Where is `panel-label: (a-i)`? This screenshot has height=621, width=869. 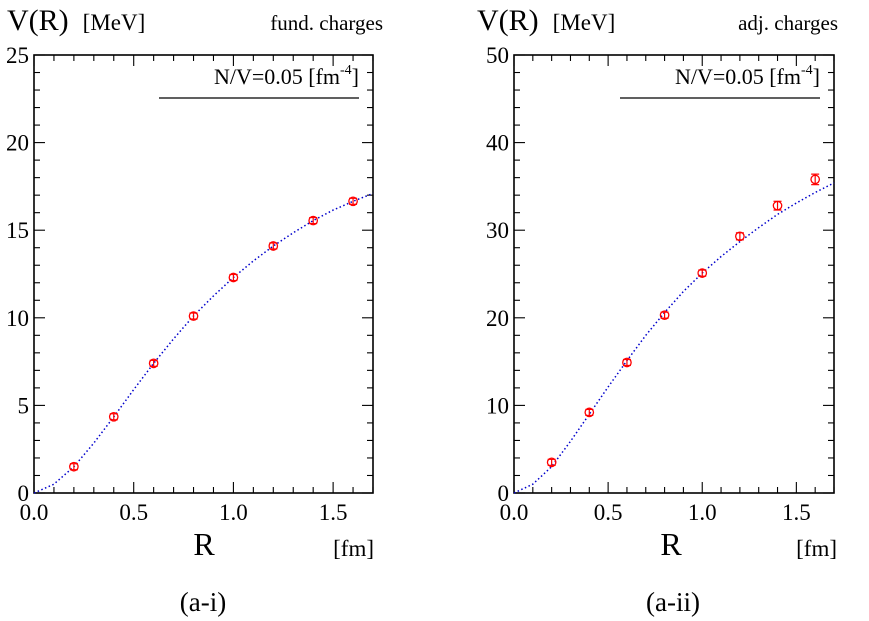 panel-label: (a-i) is located at coordinates (203, 602).